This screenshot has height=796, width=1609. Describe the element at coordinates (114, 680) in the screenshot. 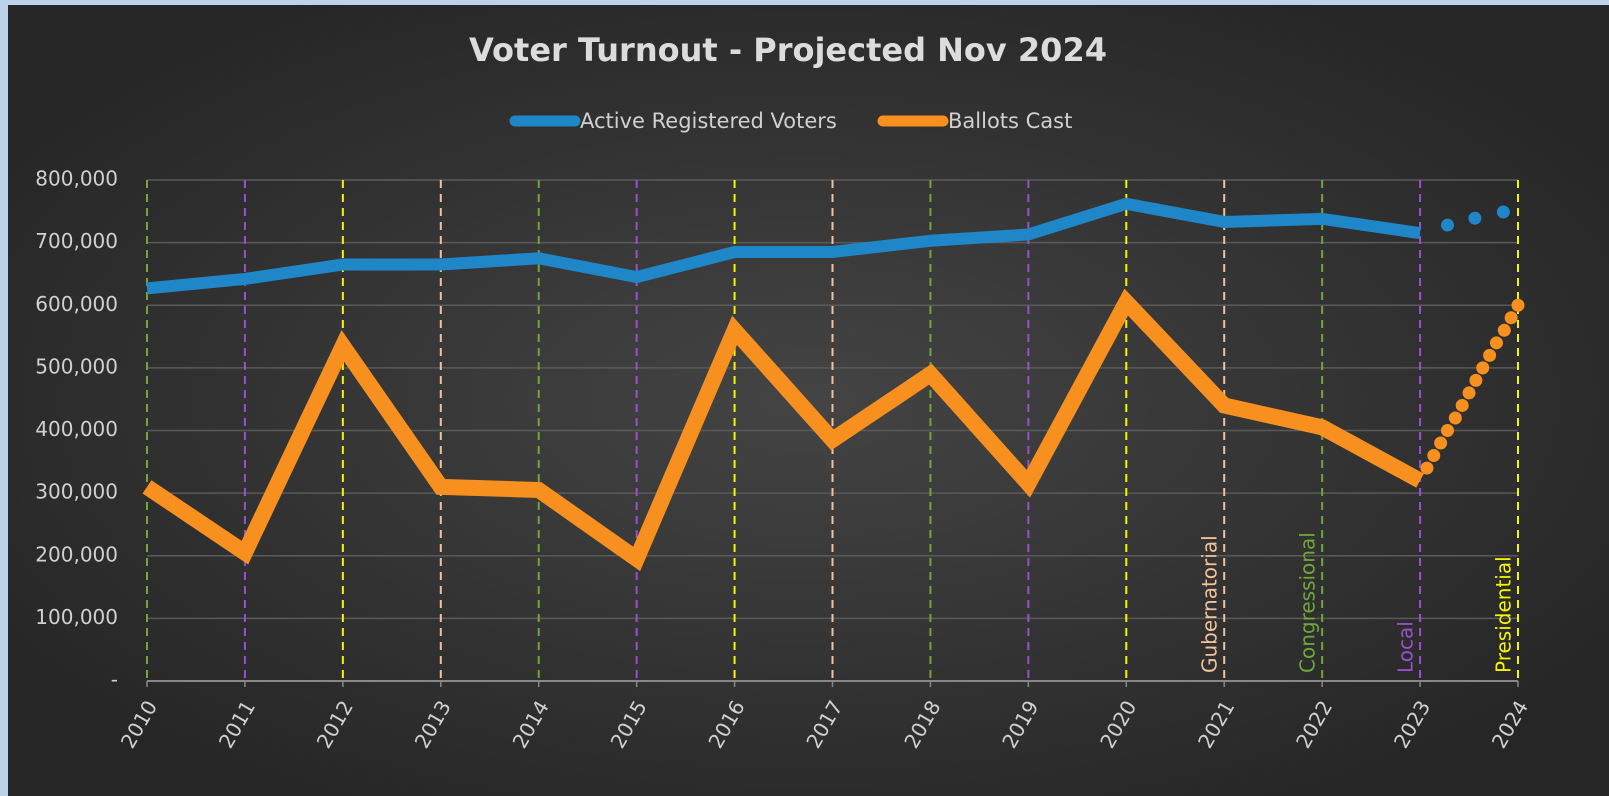

I see `y-tick-label: -` at that location.